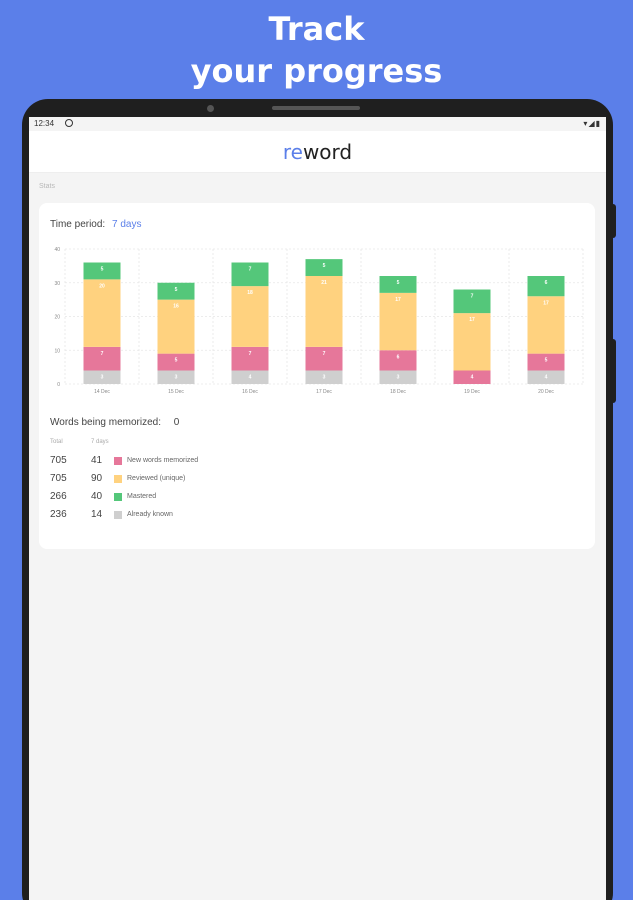 This screenshot has height=900, width=633. Describe the element at coordinates (163, 460) in the screenshot. I see `row-label: New words memorized` at that location.